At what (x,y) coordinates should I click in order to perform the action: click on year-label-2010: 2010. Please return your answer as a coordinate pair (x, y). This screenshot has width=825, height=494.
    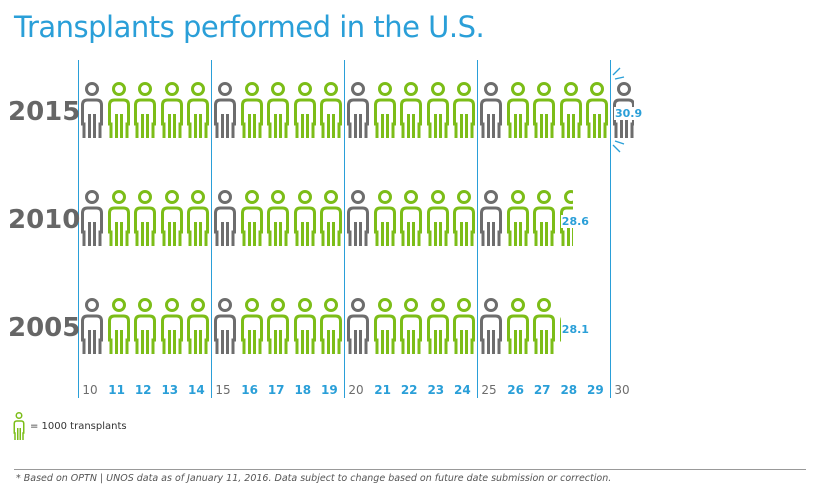
    Looking at the image, I should click on (44, 220).